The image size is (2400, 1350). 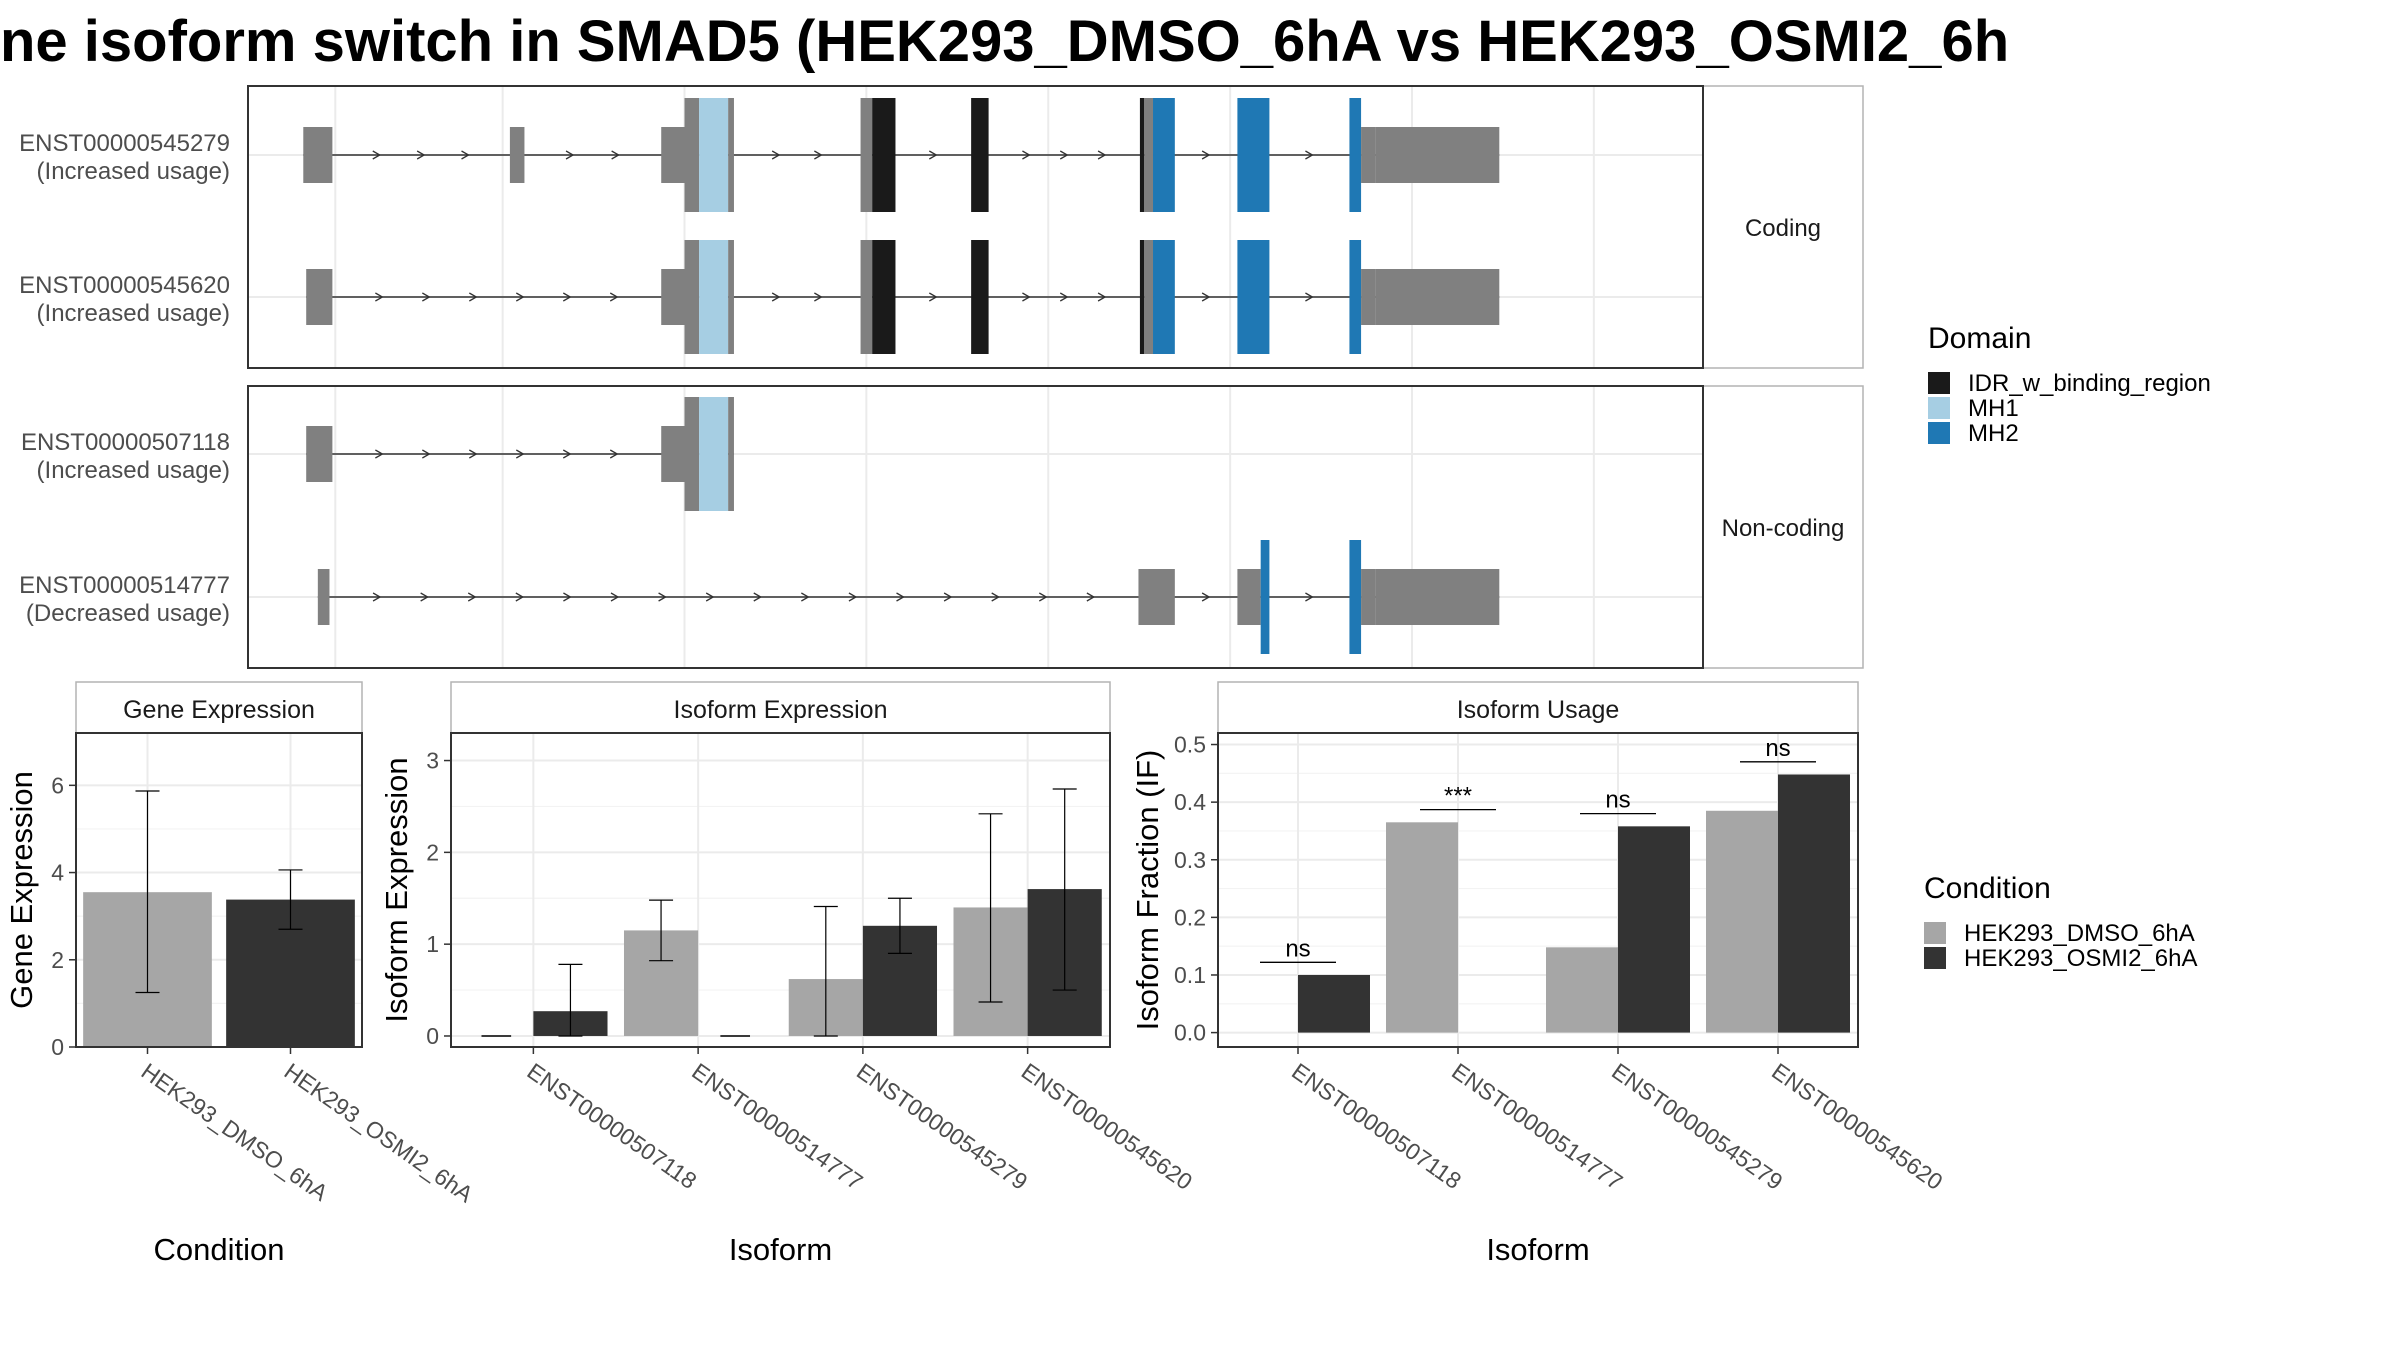 What do you see at coordinates (1190, 917) in the screenshot?
I see `y-tick-label: 0.2` at bounding box center [1190, 917].